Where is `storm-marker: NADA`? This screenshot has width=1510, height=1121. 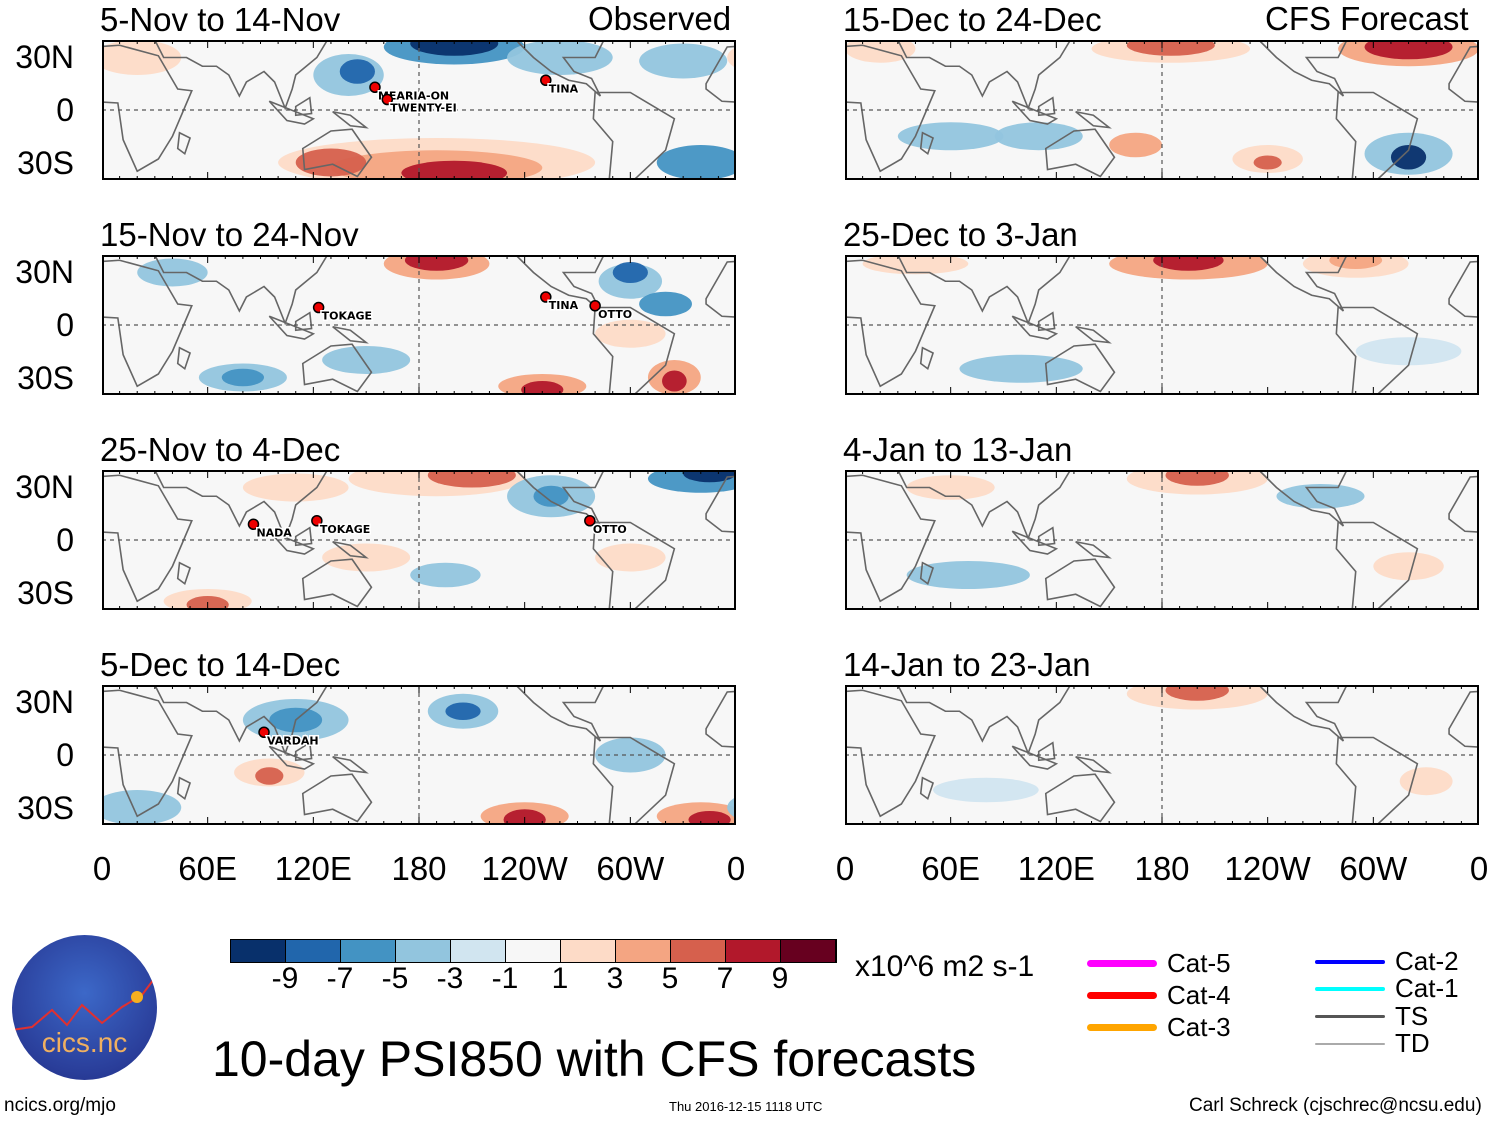
storm-marker: NADA is located at coordinates (270, 529).